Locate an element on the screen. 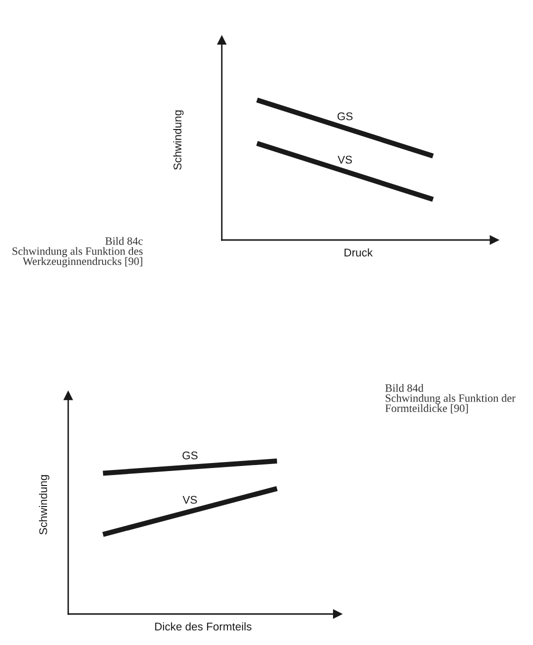  text: Bild 84d Schwindung als Funktion der Formteildicke [90] is located at coordinates (450, 399).